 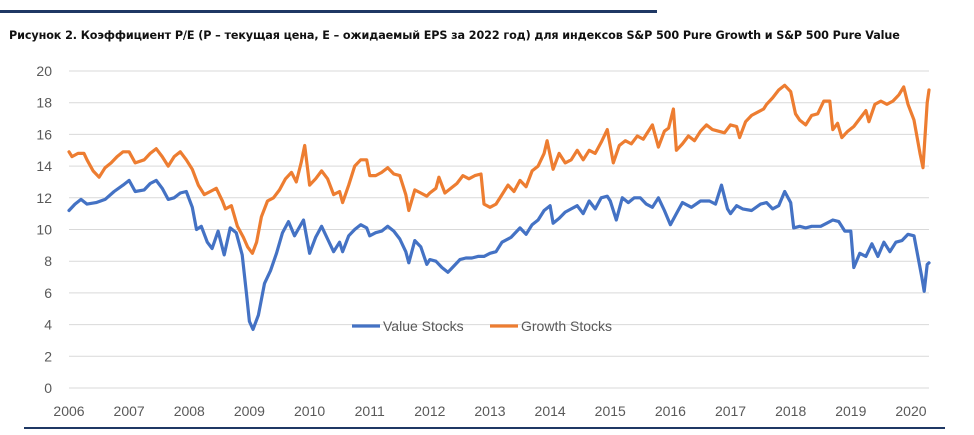 I want to click on y-axis-tick-labels: 0 2 4 6 8 10 12 14 16 18 20, so click(x=44, y=229).